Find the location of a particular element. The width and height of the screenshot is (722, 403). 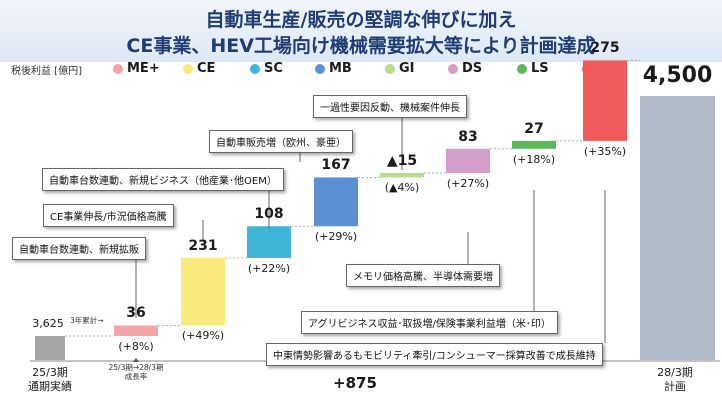

legend-item-ds: DS is located at coordinates (465, 68).